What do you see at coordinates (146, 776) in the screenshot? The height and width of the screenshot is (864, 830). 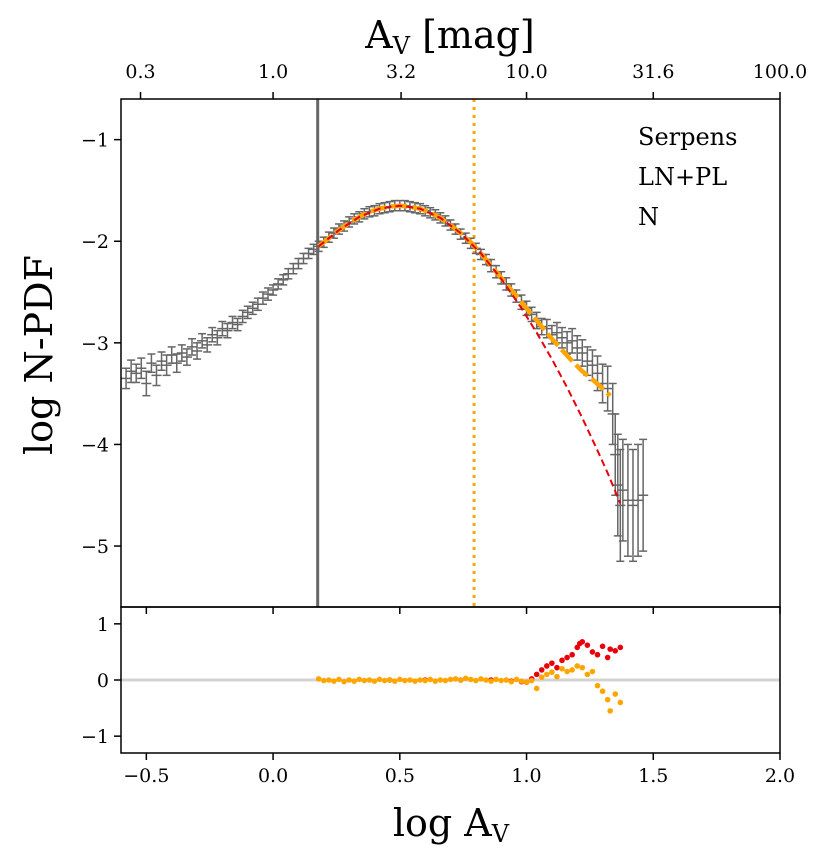 I see `x-tick-label: −0.5` at bounding box center [146, 776].